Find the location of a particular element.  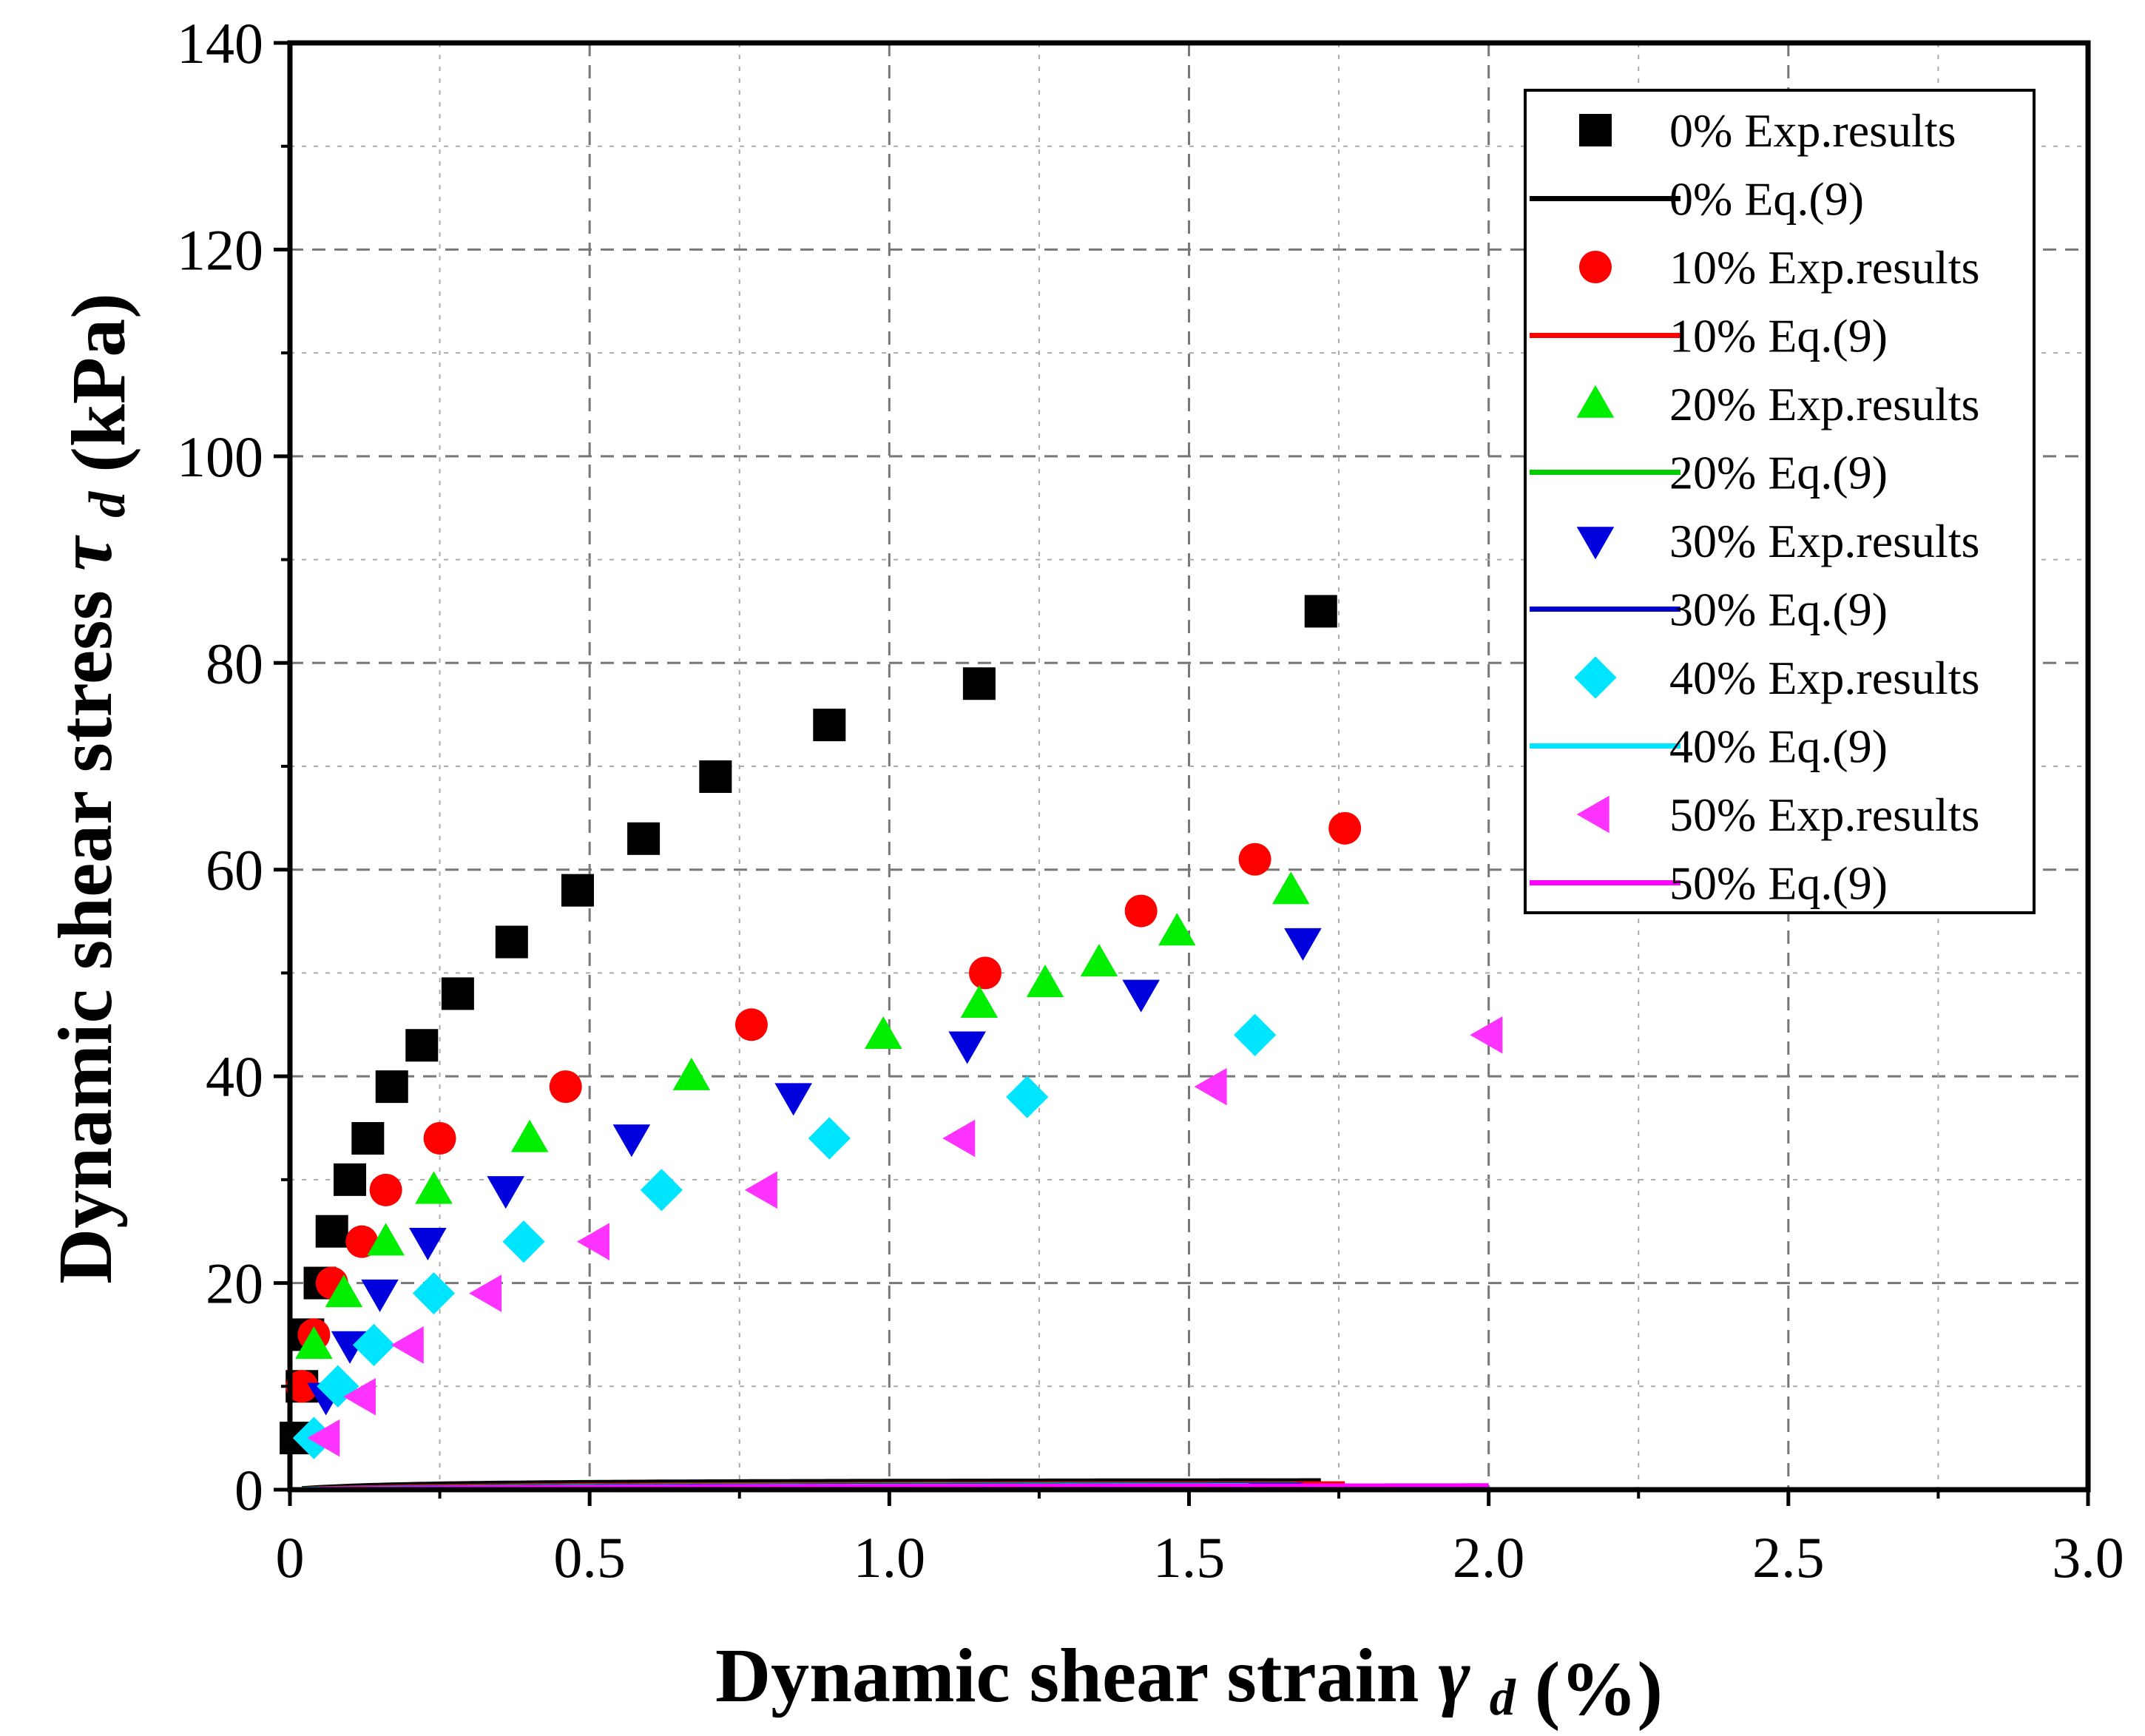

x-tick-label: 2.0 is located at coordinates (1489, 1557).